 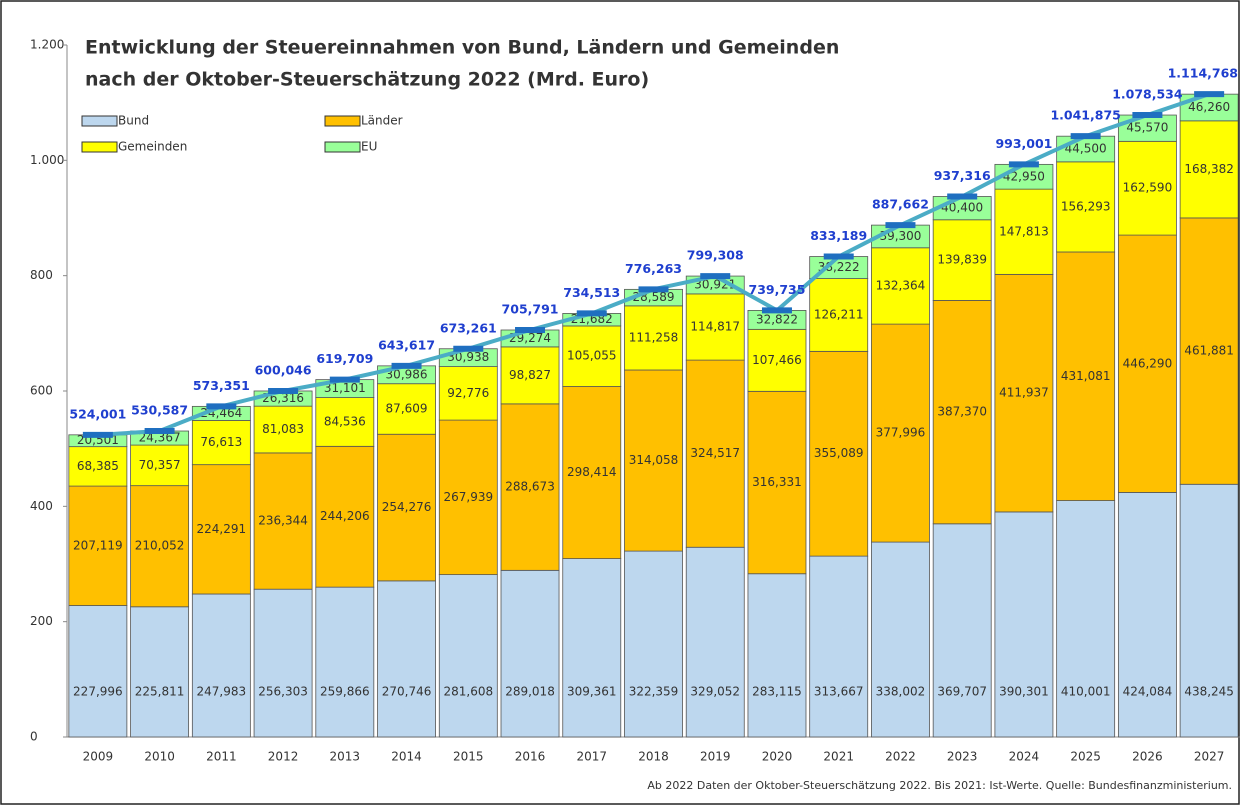 I want to click on x-tick-label: 2022, so click(x=900, y=757).